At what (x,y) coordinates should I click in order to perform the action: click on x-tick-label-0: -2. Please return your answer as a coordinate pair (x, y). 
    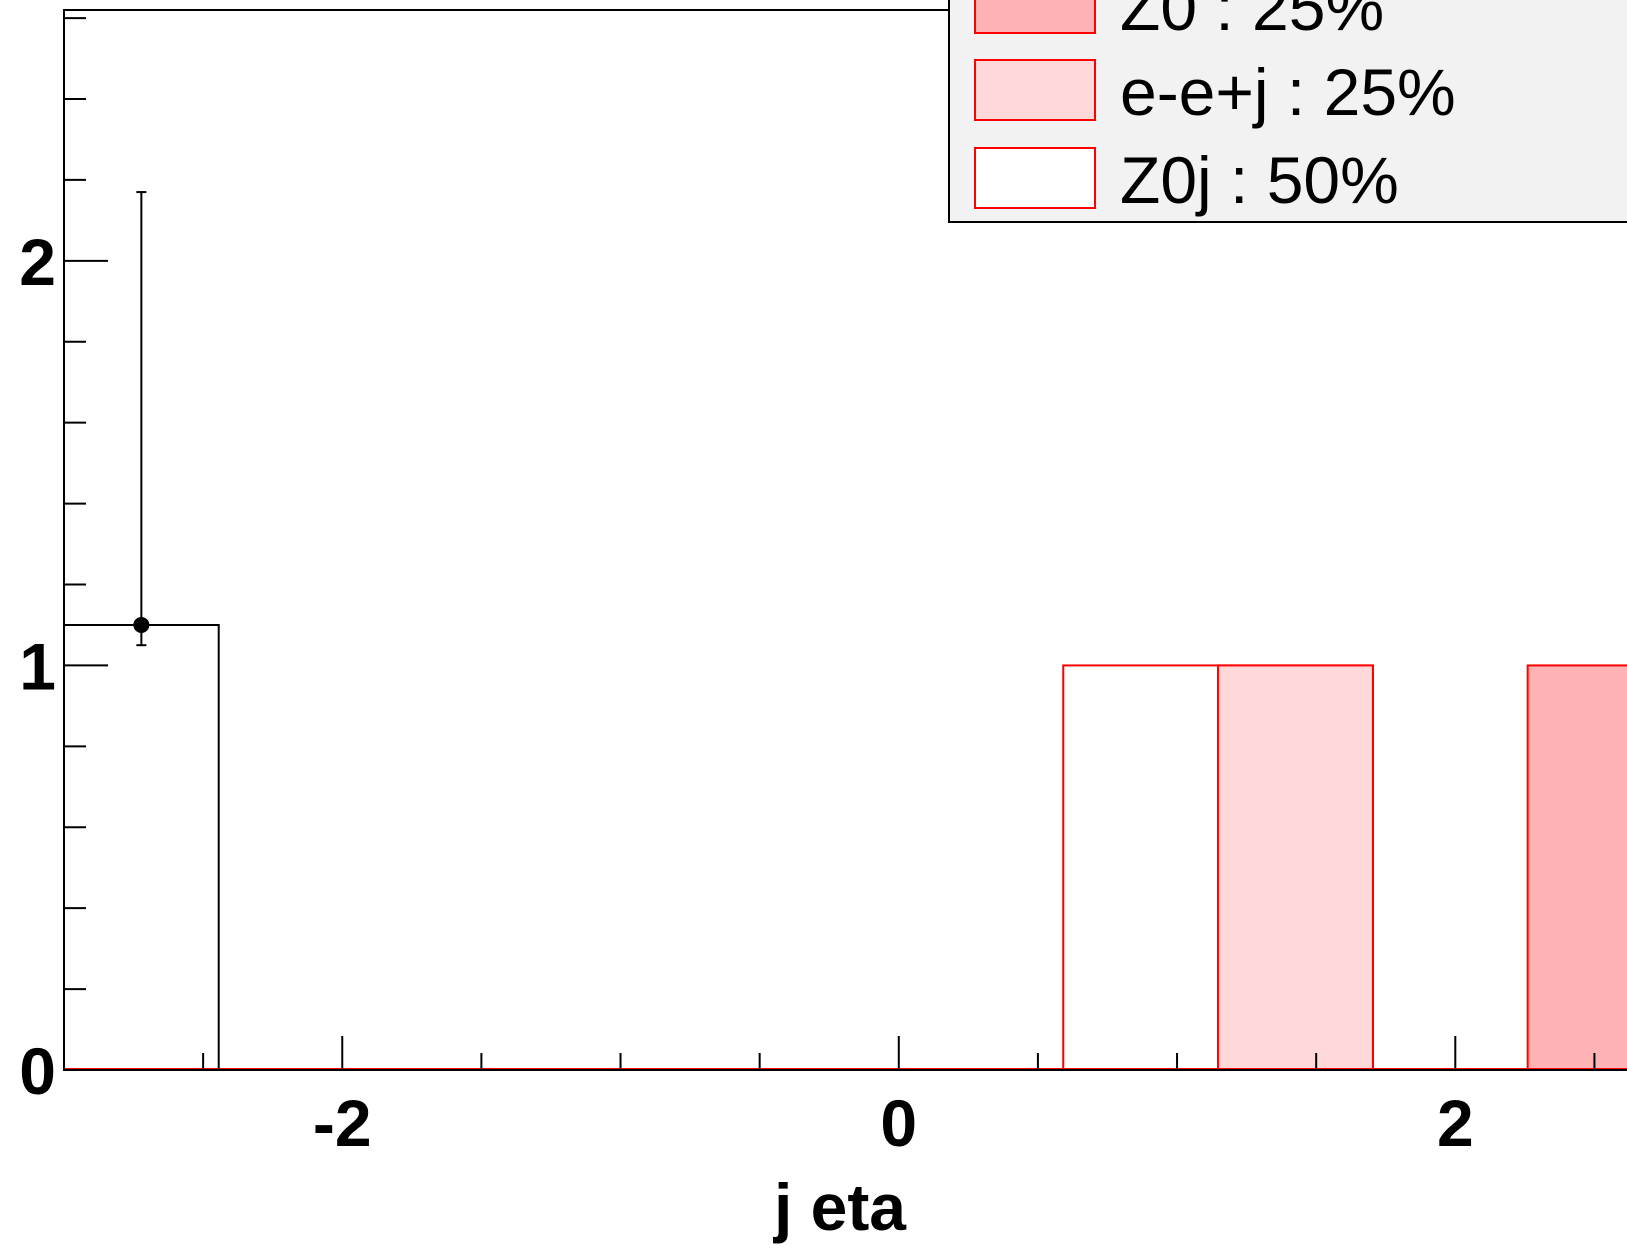
    Looking at the image, I should click on (342, 1123).